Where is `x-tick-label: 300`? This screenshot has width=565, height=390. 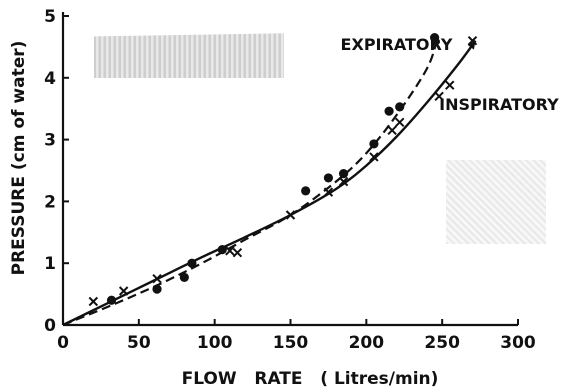
x-tick-label: 300 is located at coordinates (518, 343).